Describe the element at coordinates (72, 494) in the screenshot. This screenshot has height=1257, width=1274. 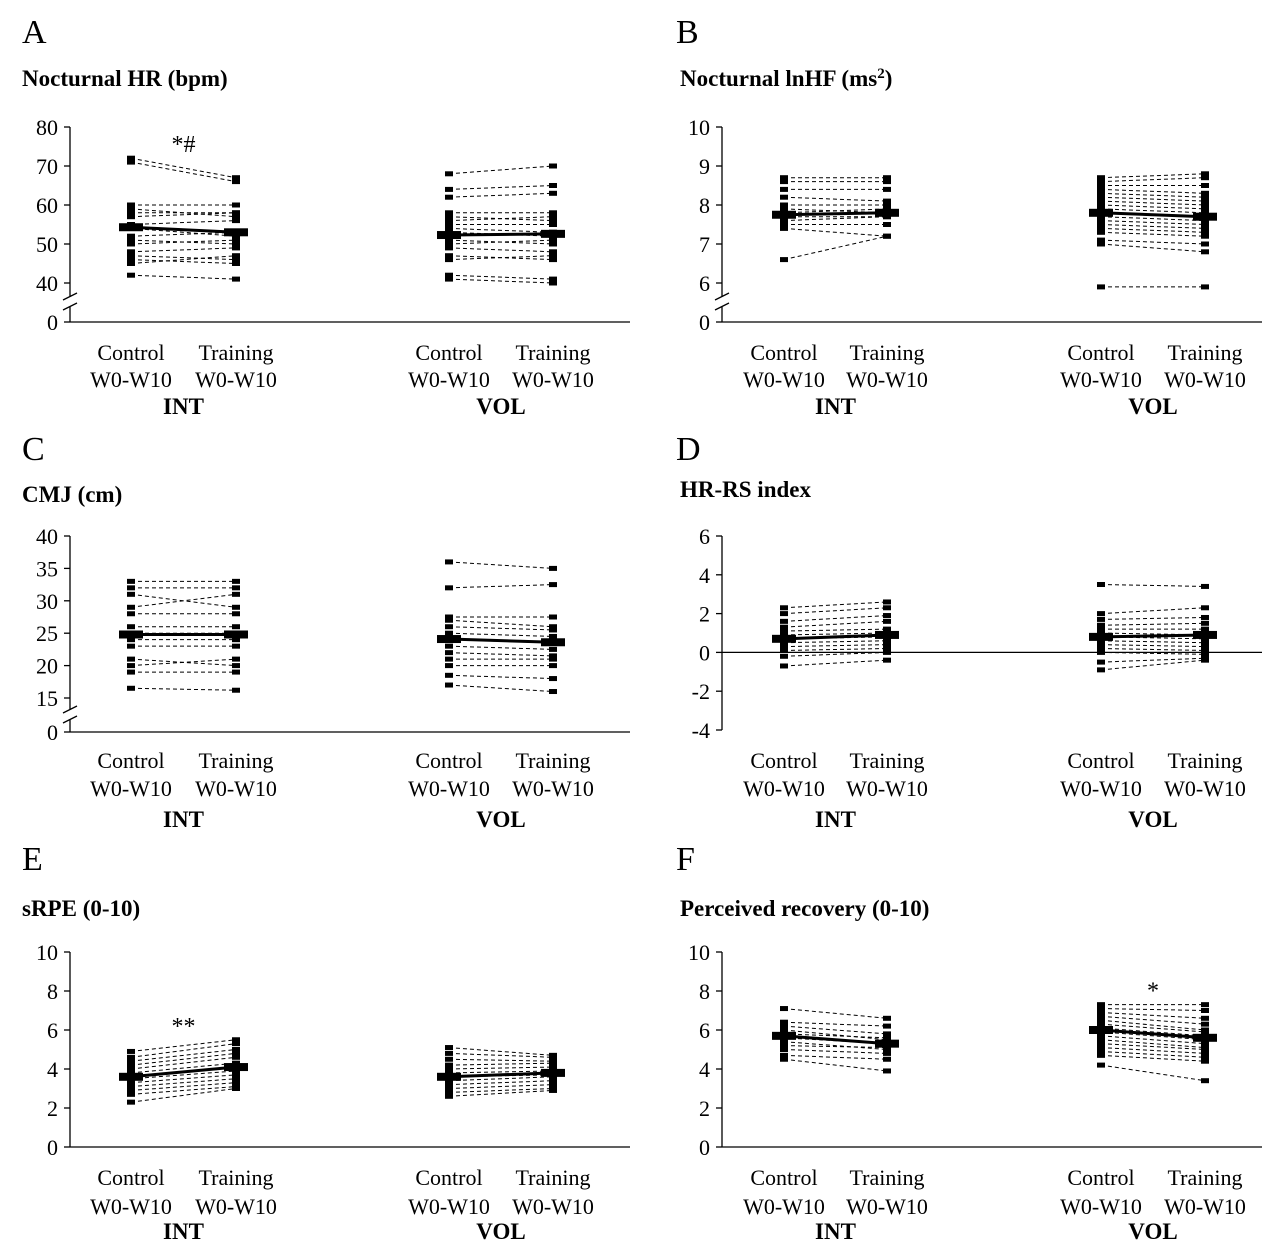
I see `panel-title: CMJ (cm)` at that location.